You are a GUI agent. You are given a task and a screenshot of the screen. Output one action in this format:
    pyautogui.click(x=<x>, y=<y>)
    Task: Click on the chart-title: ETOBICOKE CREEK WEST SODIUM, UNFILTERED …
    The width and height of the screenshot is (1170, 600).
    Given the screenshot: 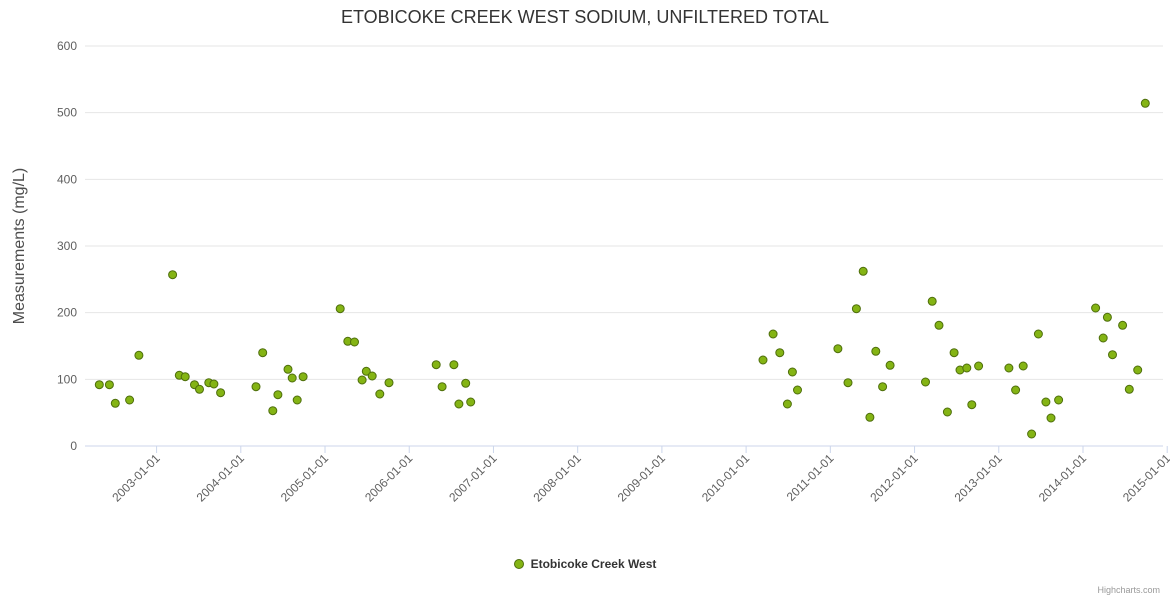 What is the action you would take?
    pyautogui.click(x=585, y=17)
    